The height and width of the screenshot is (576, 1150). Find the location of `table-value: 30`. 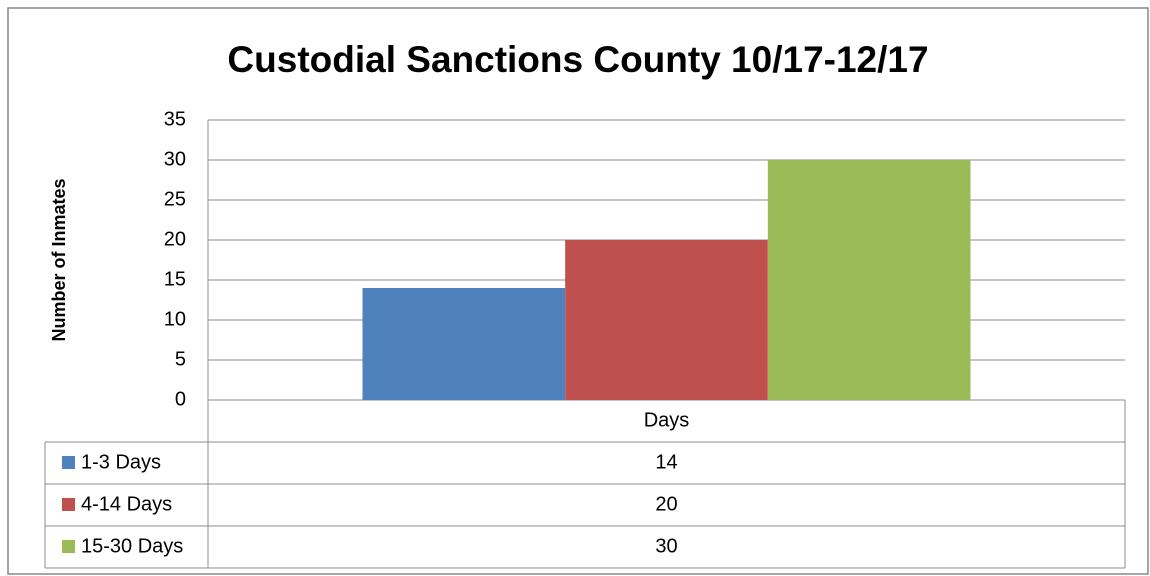

table-value: 30 is located at coordinates (666, 546).